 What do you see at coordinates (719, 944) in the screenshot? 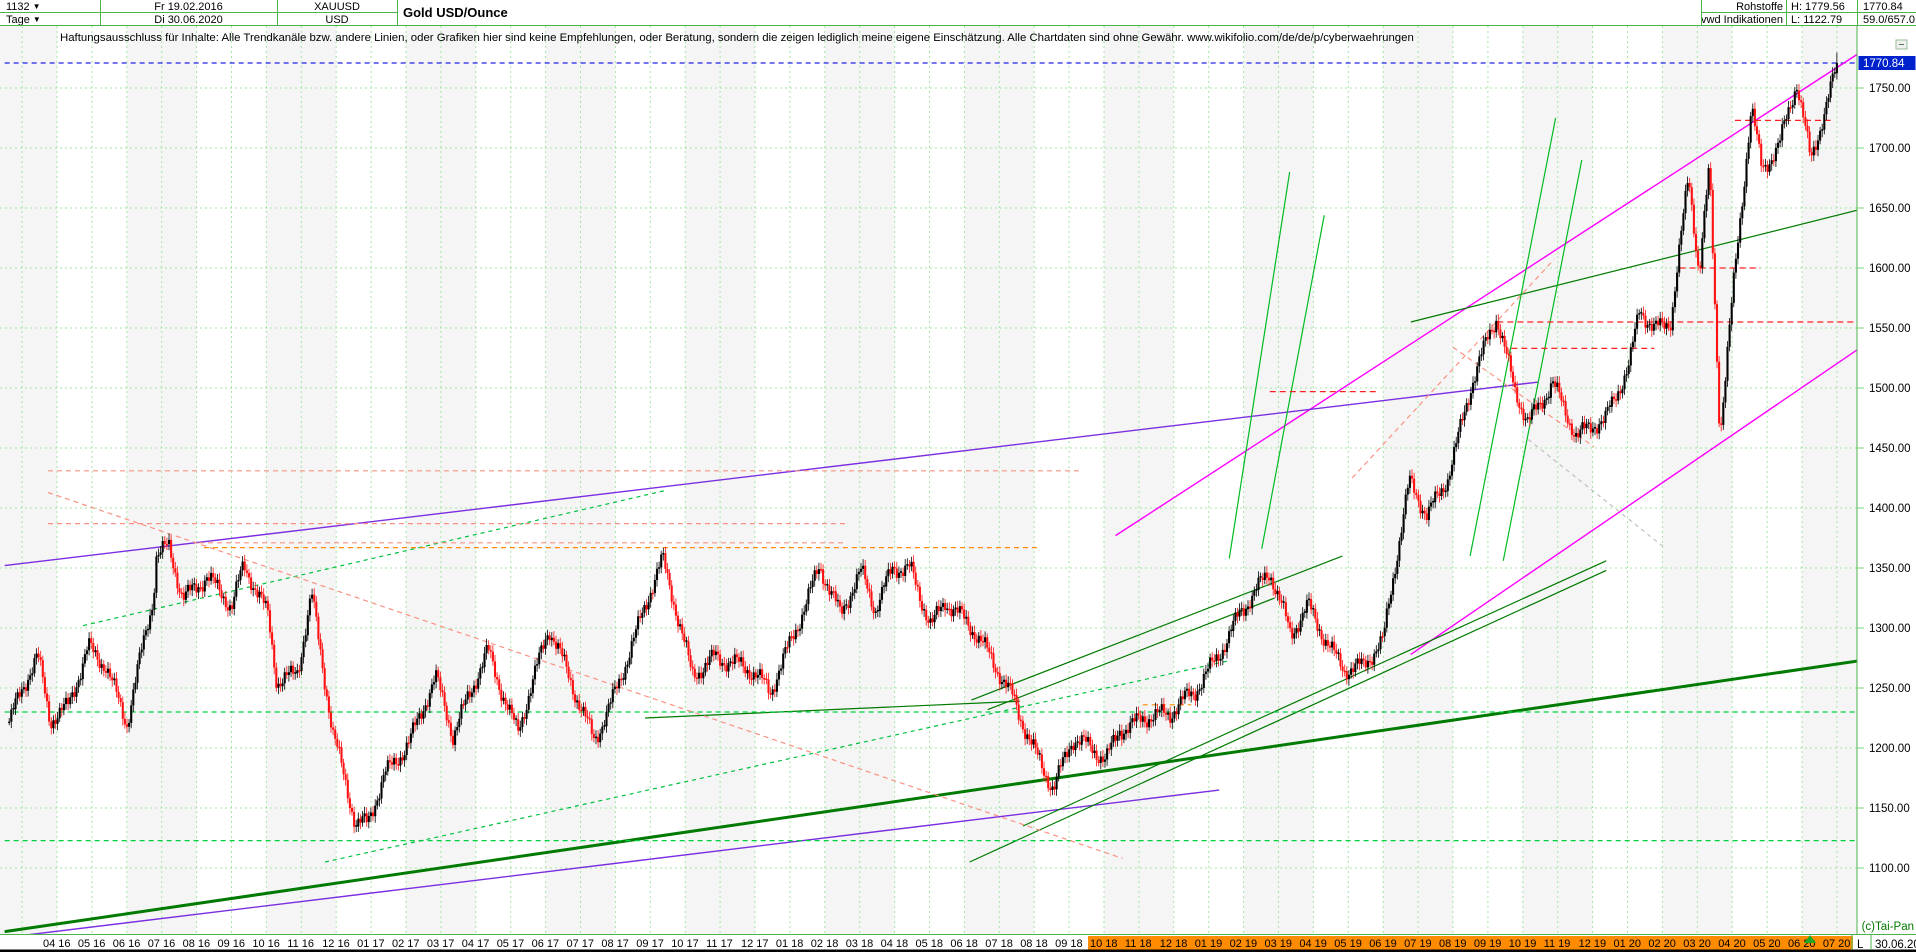
I see `time-axis-label: 11 17` at bounding box center [719, 944].